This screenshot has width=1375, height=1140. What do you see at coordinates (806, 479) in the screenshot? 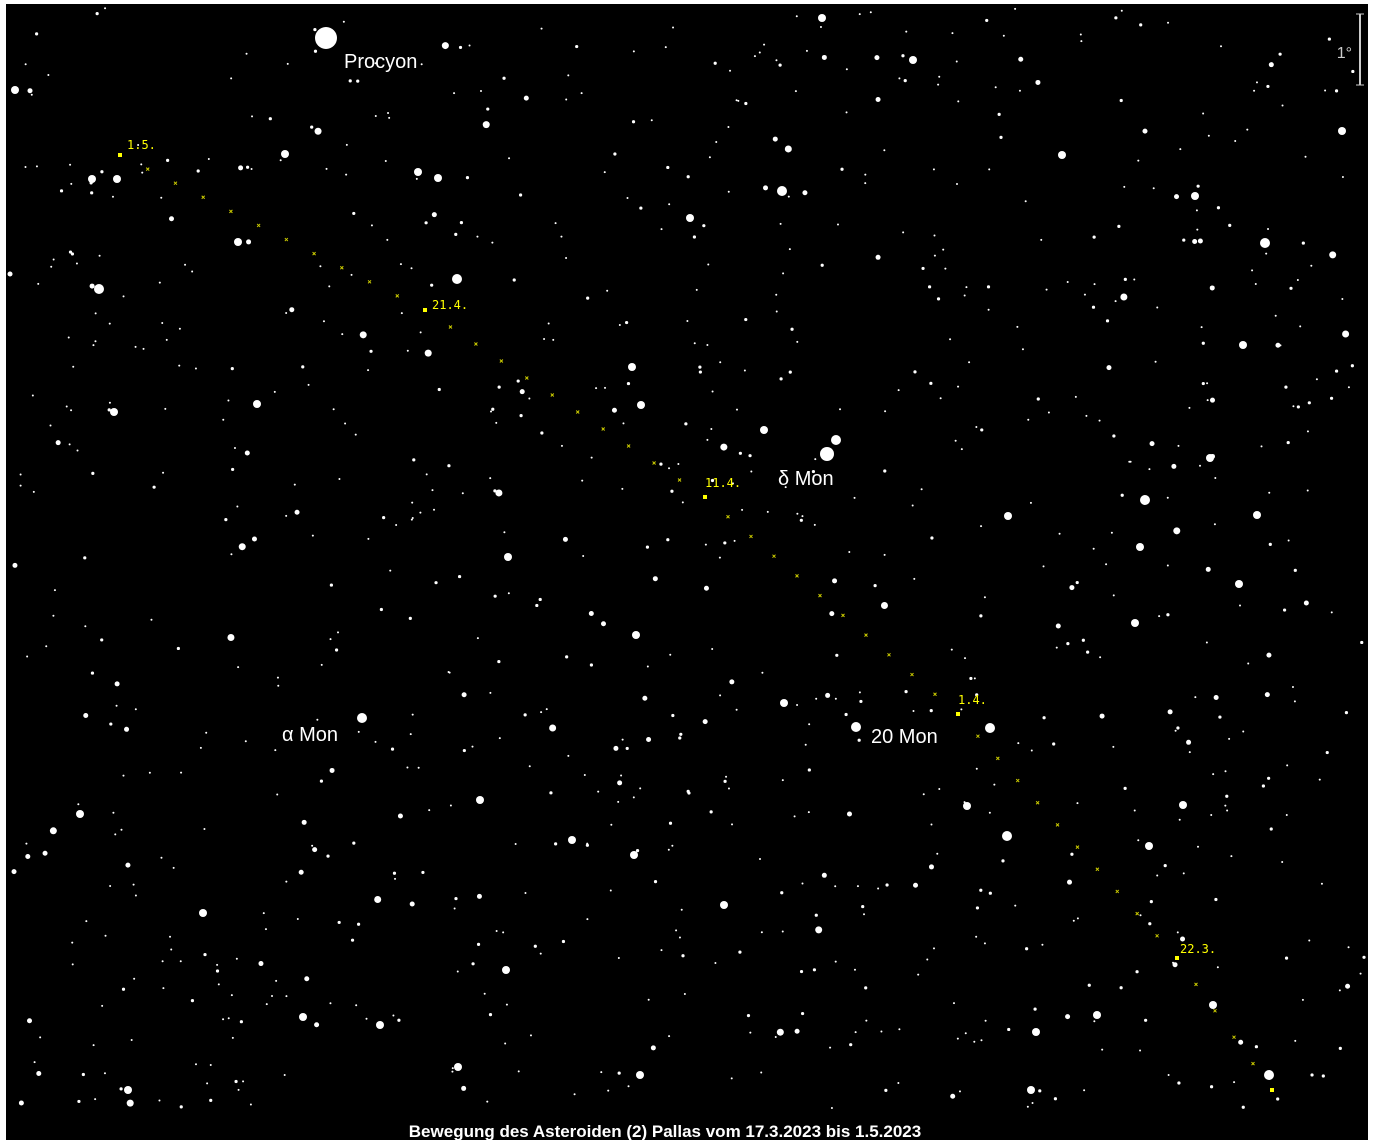
I see `star-label: δ Mon` at bounding box center [806, 479].